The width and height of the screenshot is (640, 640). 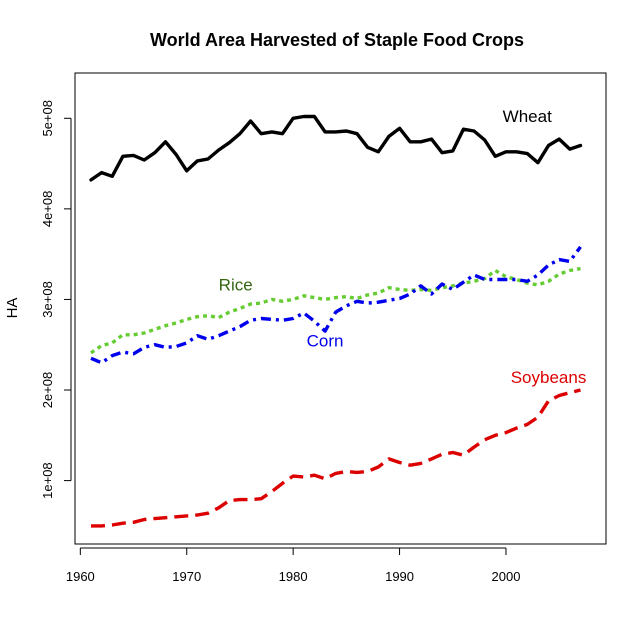 What do you see at coordinates (399, 576) in the screenshot?
I see `x-tick-label-1990: 1990` at bounding box center [399, 576].